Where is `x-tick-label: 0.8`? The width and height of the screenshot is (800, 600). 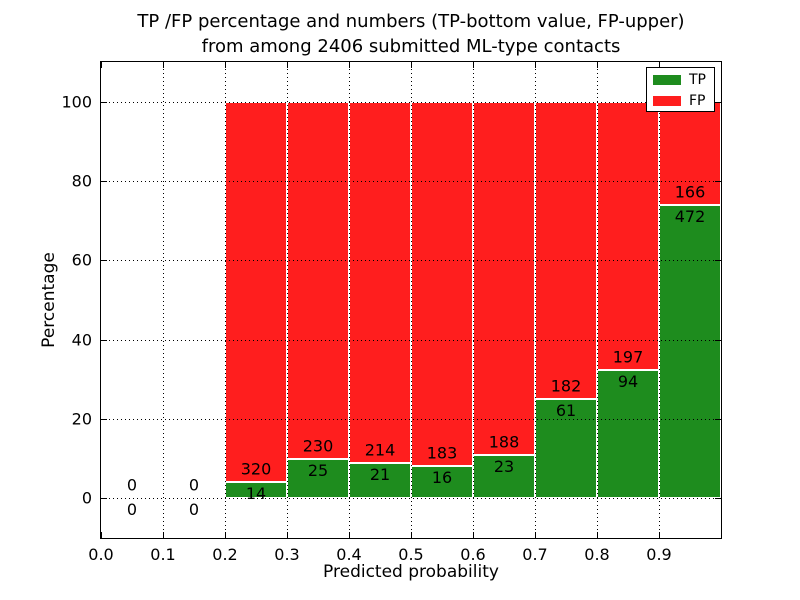 x-tick-label: 0.8 is located at coordinates (597, 554).